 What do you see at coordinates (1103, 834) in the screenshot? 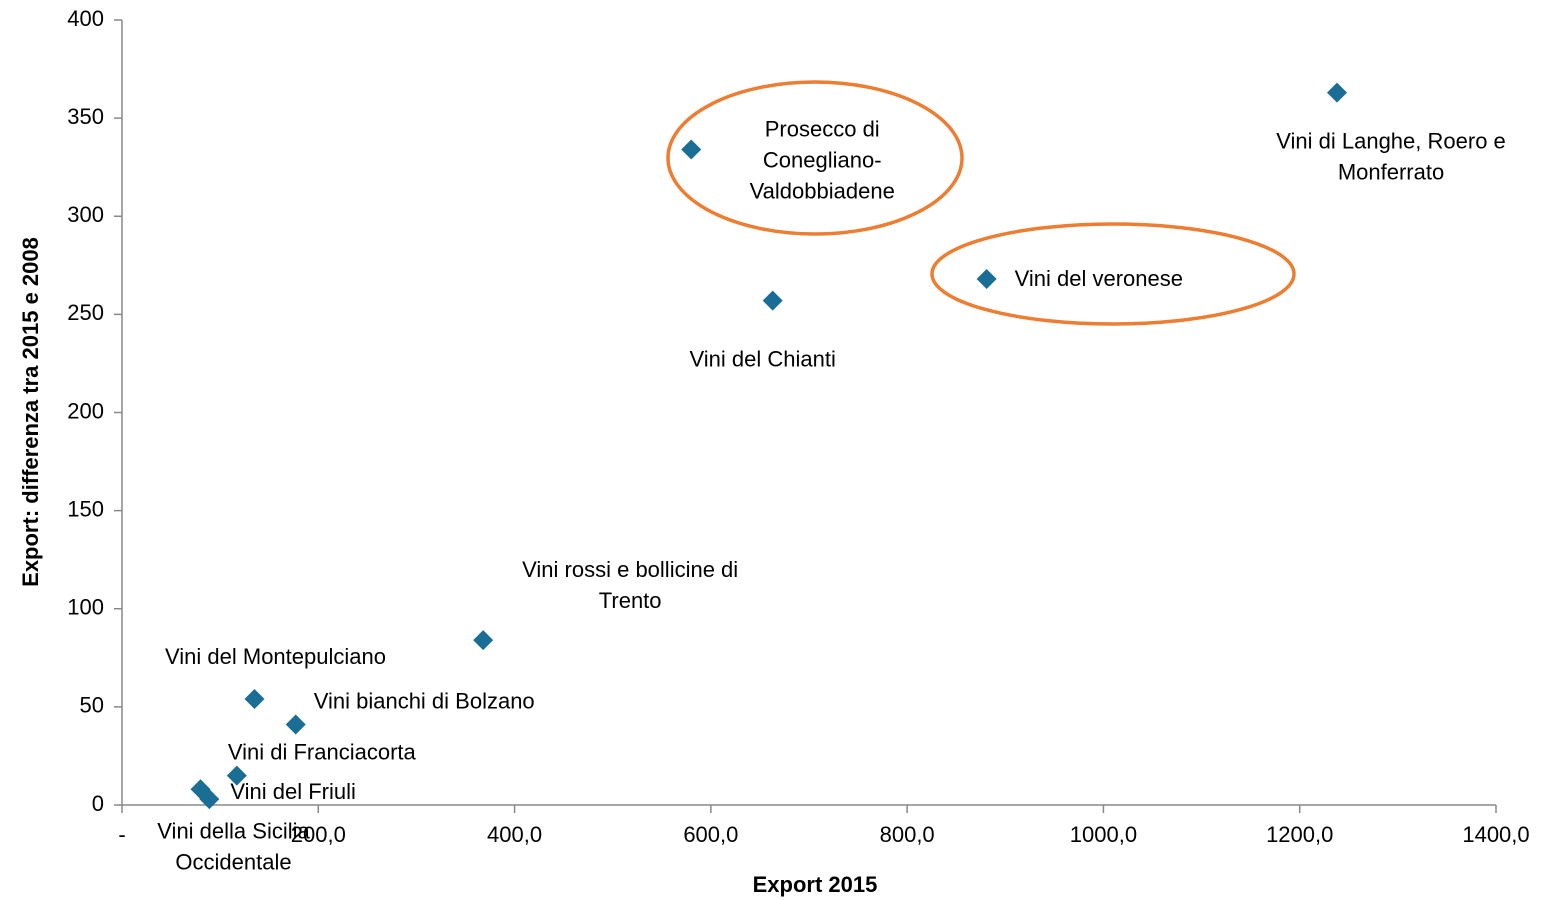
I see `x-tick-label: 1000,0` at bounding box center [1103, 834].